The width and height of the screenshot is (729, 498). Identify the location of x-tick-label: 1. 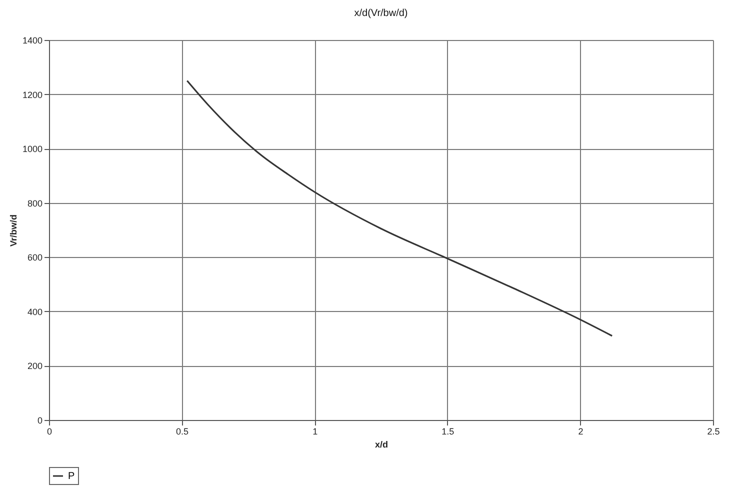
(315, 431).